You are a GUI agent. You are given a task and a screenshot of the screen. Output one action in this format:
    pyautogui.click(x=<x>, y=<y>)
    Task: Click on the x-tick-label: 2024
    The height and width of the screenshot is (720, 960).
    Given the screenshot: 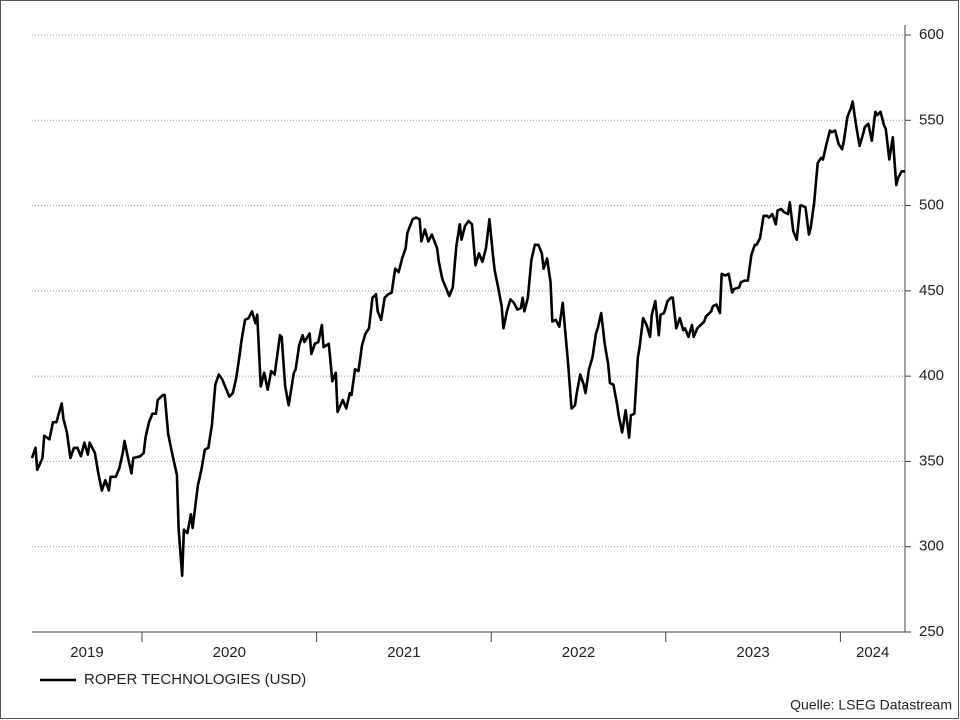 What is the action you would take?
    pyautogui.click(x=872, y=652)
    